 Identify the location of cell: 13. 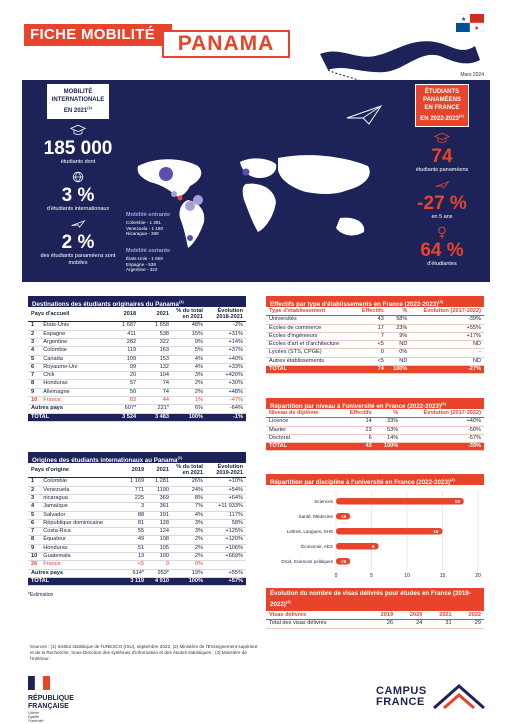
(135, 557).